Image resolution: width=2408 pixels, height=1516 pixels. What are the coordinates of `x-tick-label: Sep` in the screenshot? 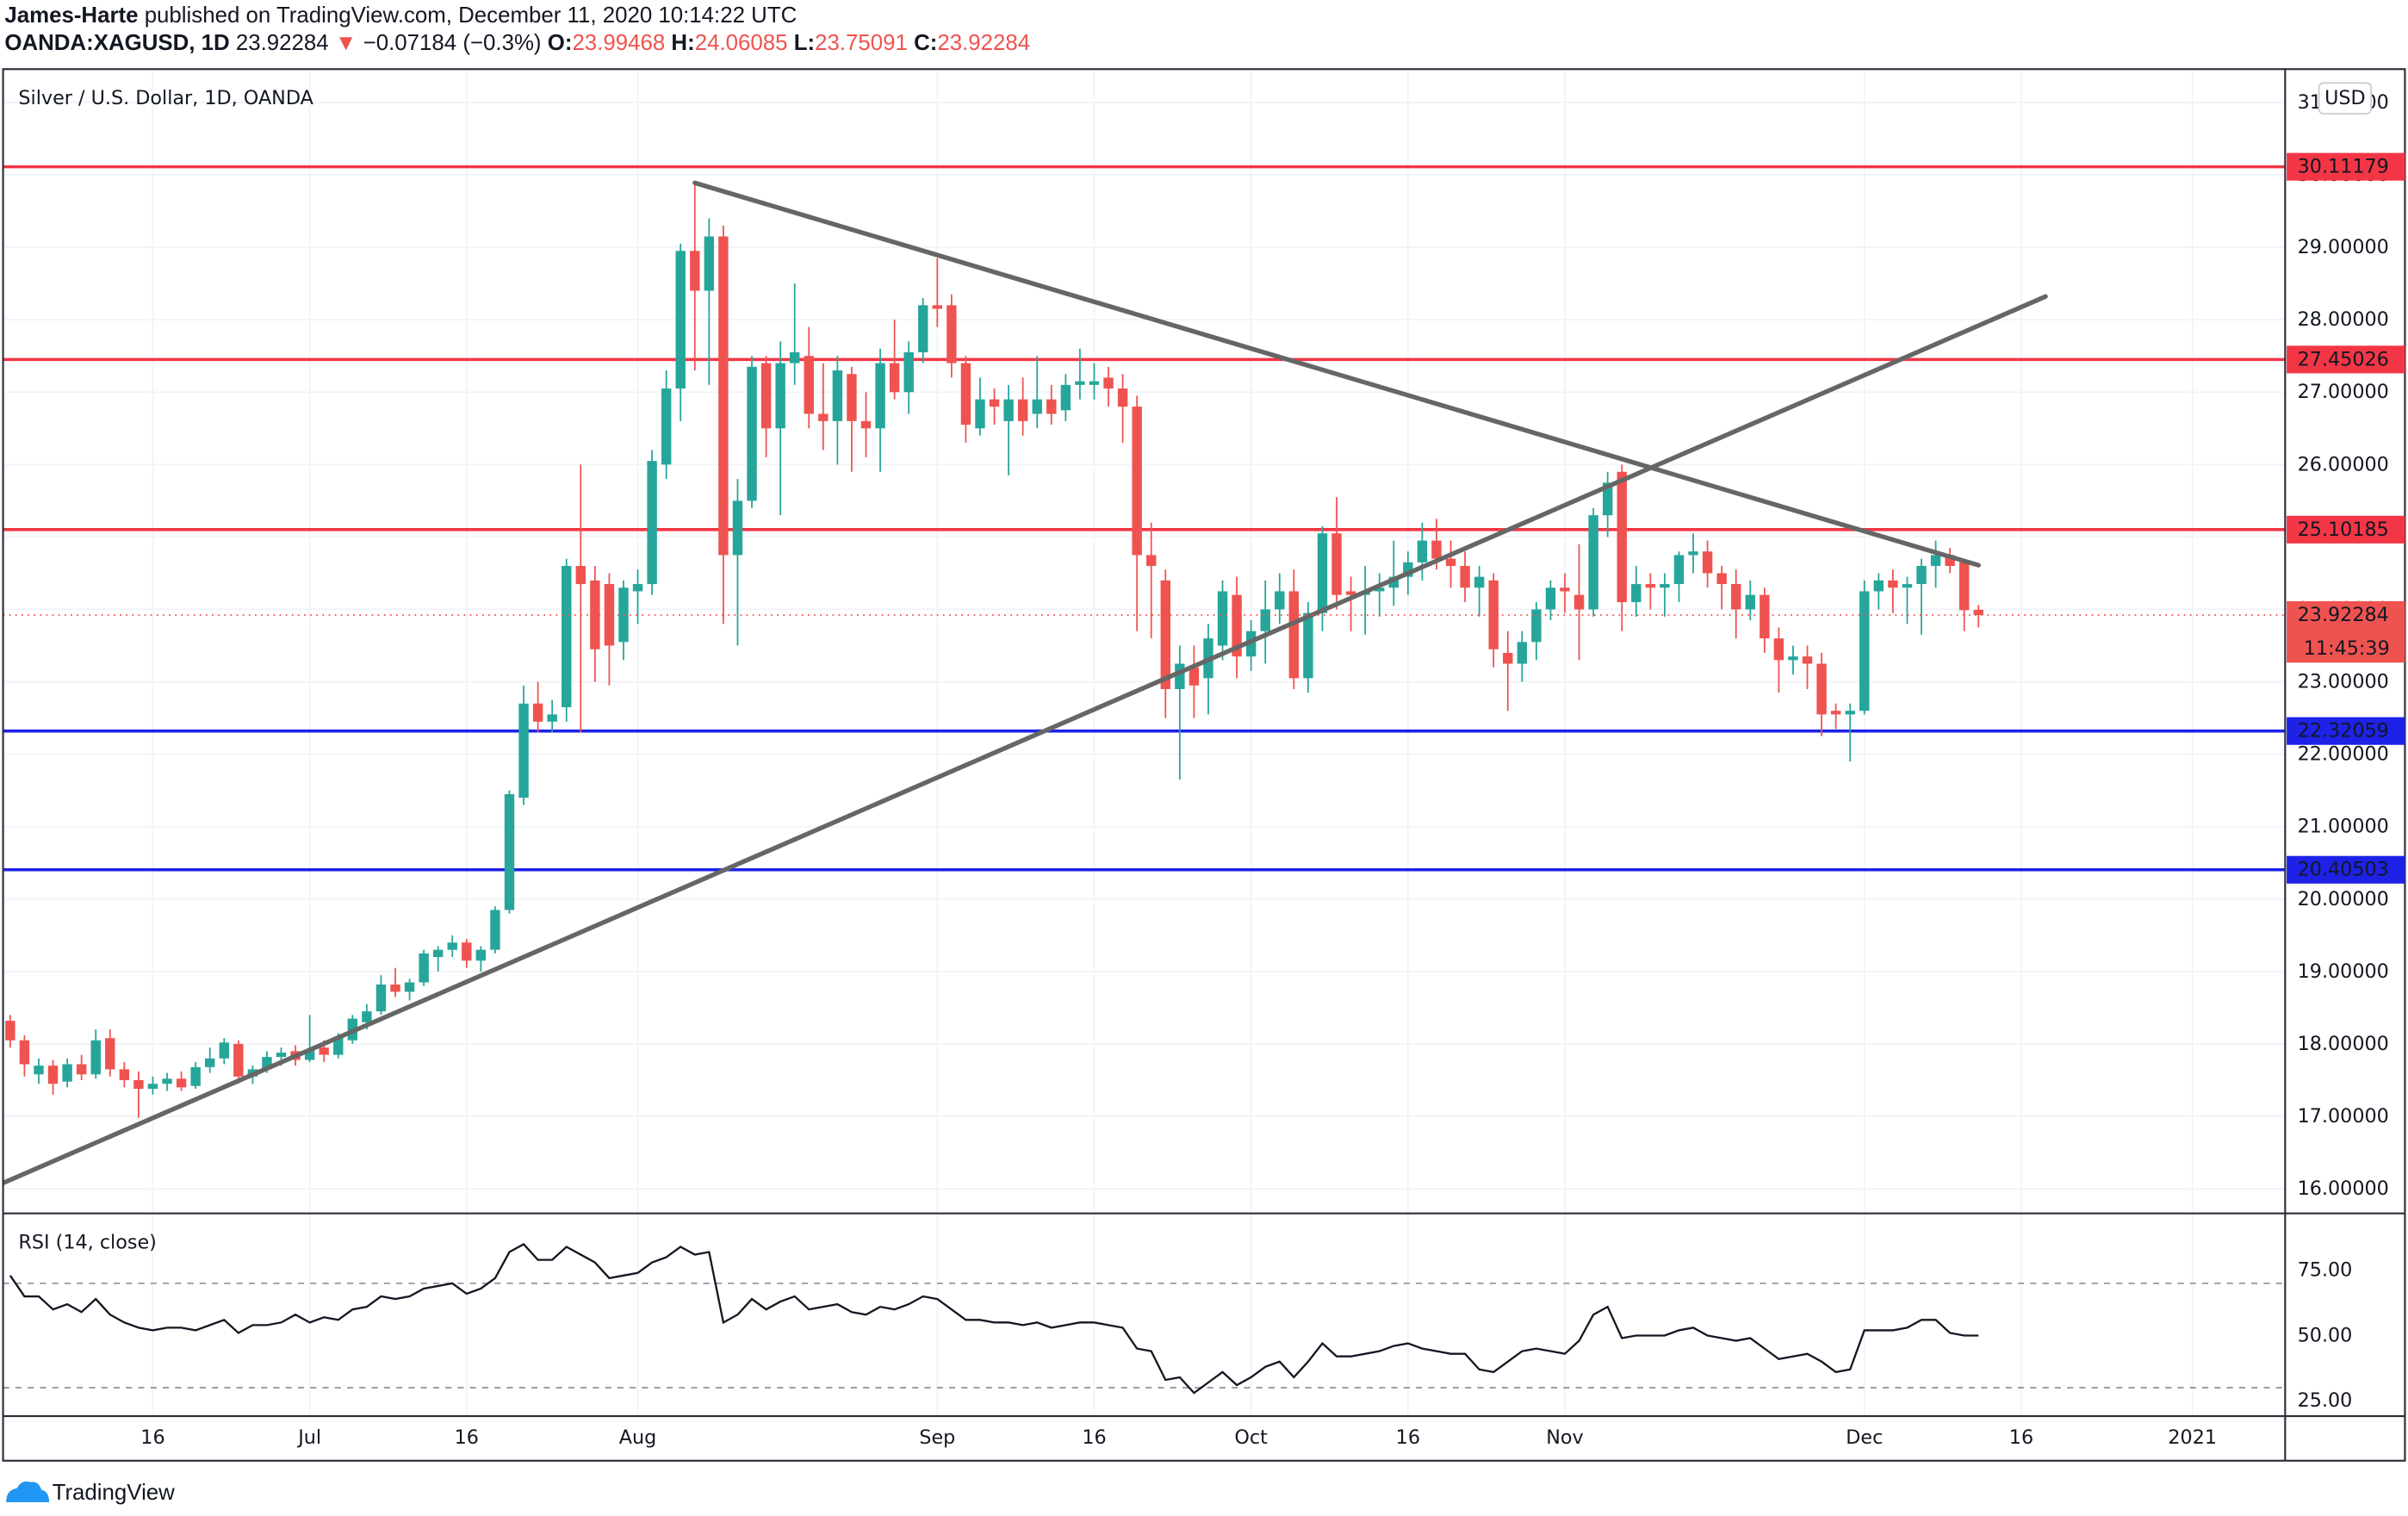 It's located at (937, 1437).